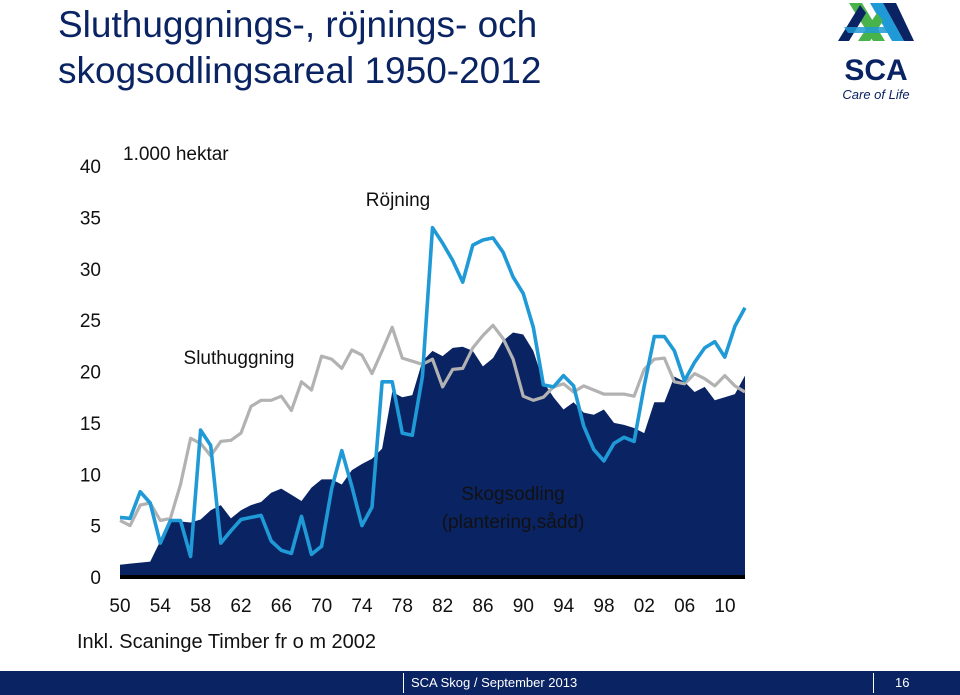 Image resolution: width=960 pixels, height=695 pixels. I want to click on y-tick-label: 5, so click(95, 527).